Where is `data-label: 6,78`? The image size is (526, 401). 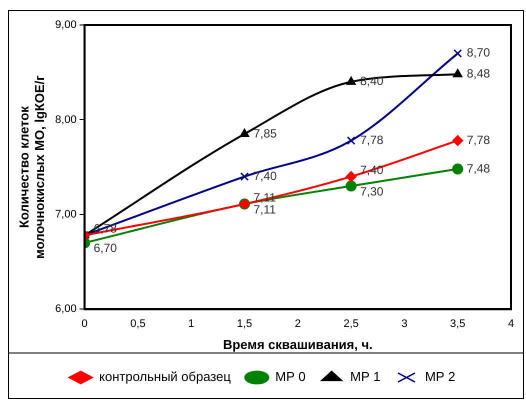 data-label: 6,78 is located at coordinates (106, 229).